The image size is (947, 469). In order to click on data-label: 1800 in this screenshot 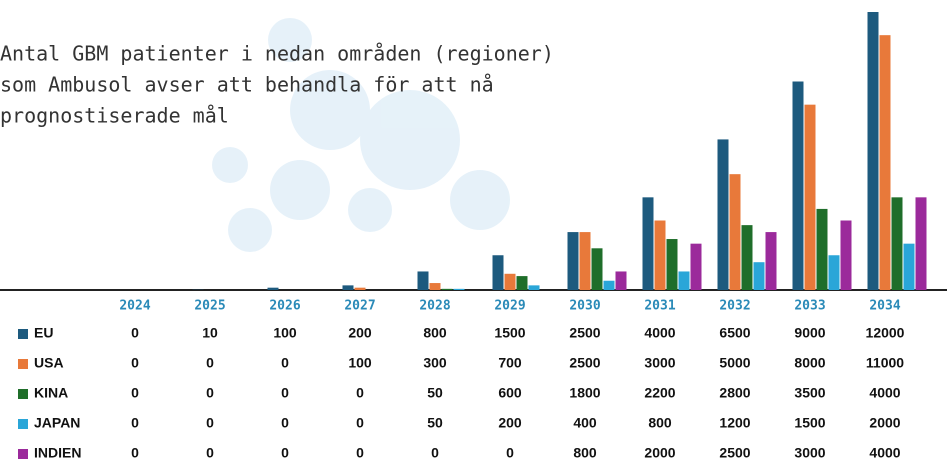, I will do `click(584, 393)`.